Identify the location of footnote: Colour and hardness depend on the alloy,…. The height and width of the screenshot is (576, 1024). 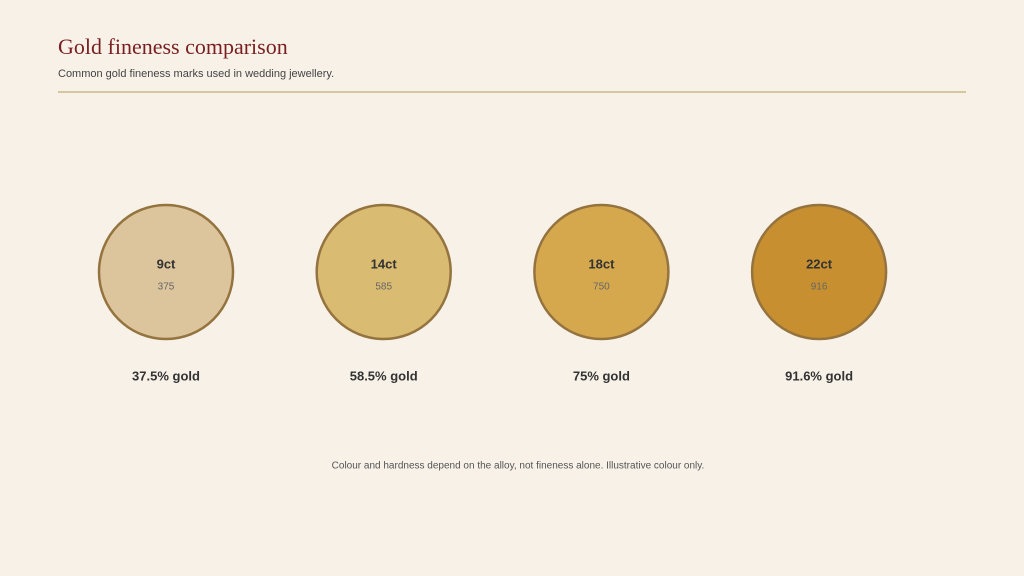
(518, 466).